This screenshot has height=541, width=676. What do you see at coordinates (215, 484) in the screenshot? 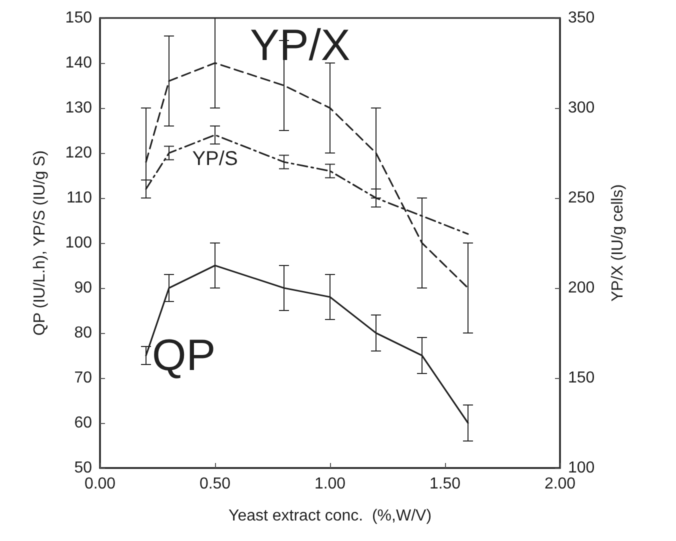
I see `x-tick-label: 0.50` at bounding box center [215, 484].